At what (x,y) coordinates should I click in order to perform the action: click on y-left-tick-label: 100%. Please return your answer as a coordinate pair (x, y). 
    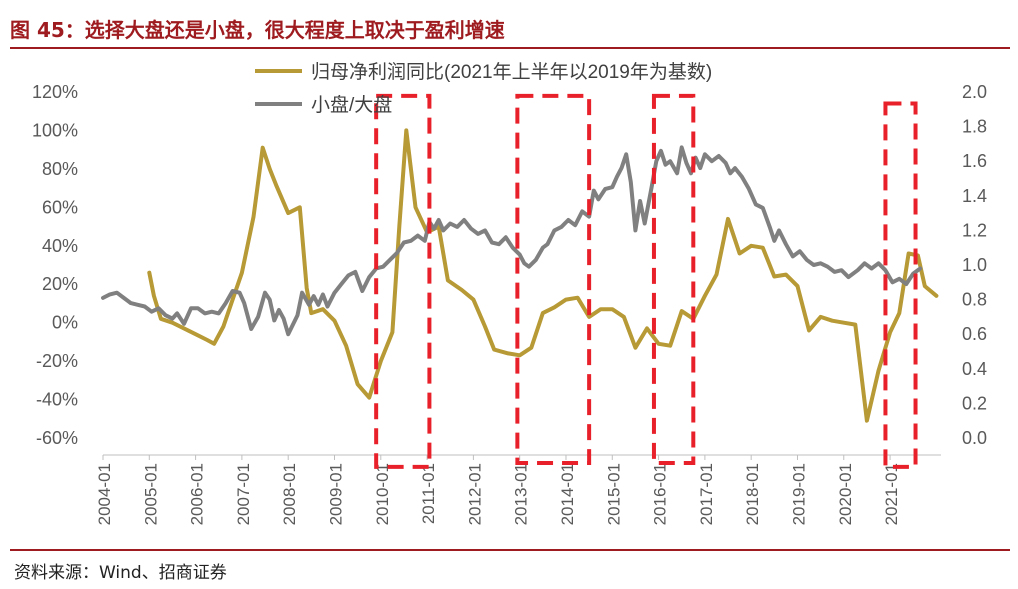
    Looking at the image, I should click on (55, 130).